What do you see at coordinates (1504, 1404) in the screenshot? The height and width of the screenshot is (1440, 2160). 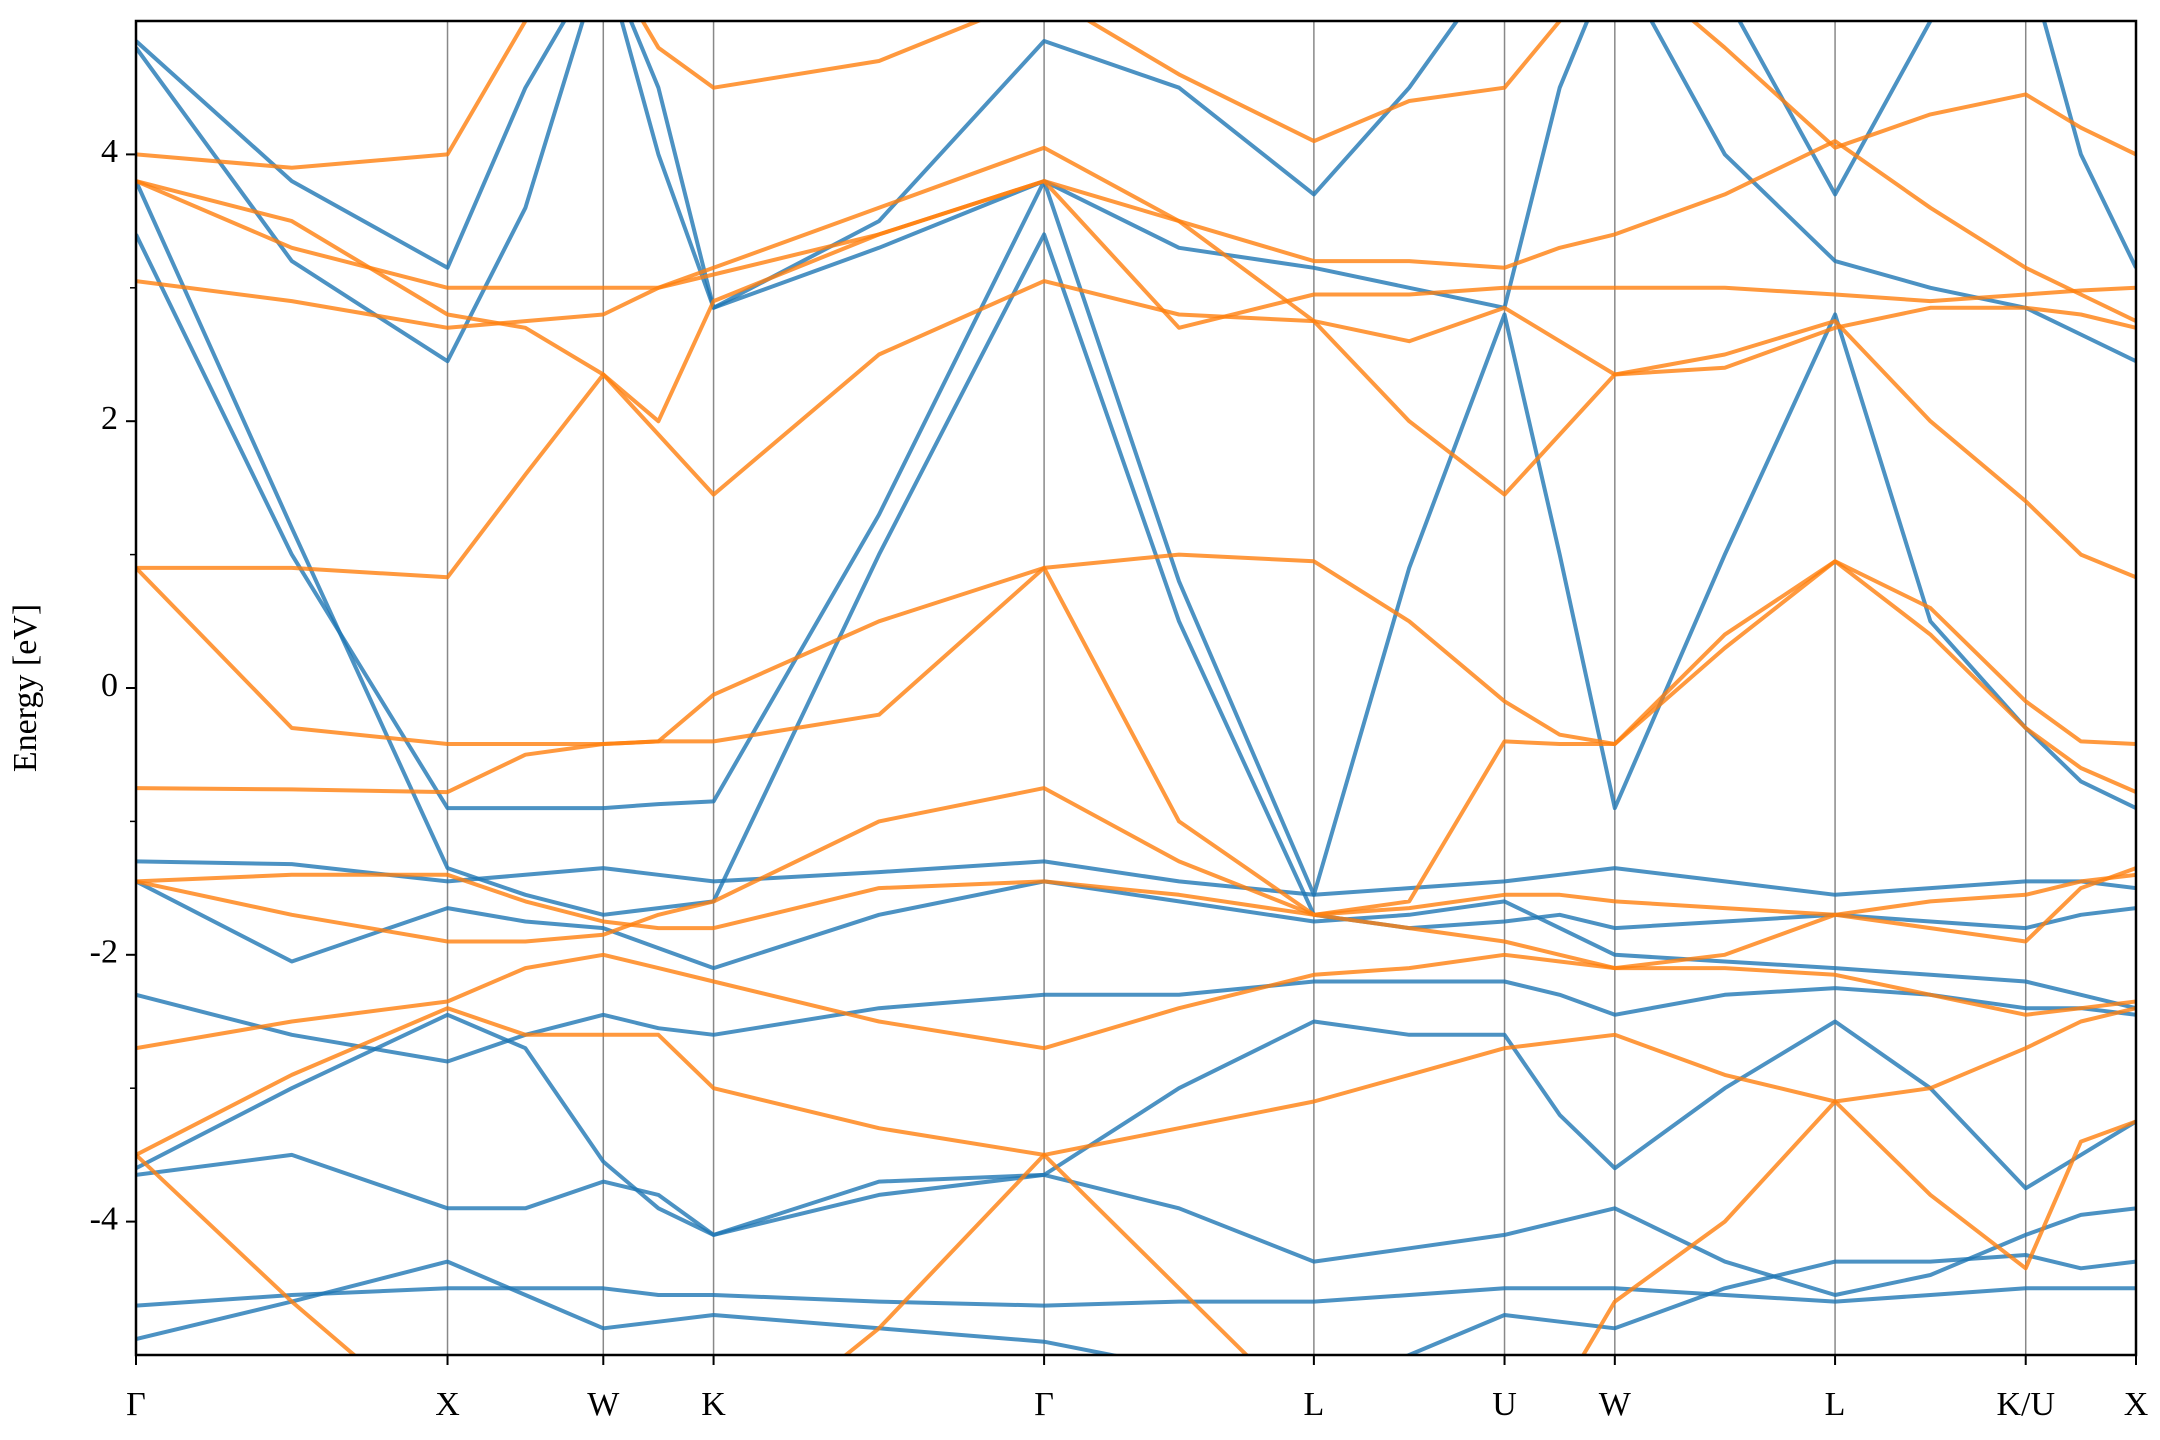 I see `x-tick-label: U` at bounding box center [1504, 1404].